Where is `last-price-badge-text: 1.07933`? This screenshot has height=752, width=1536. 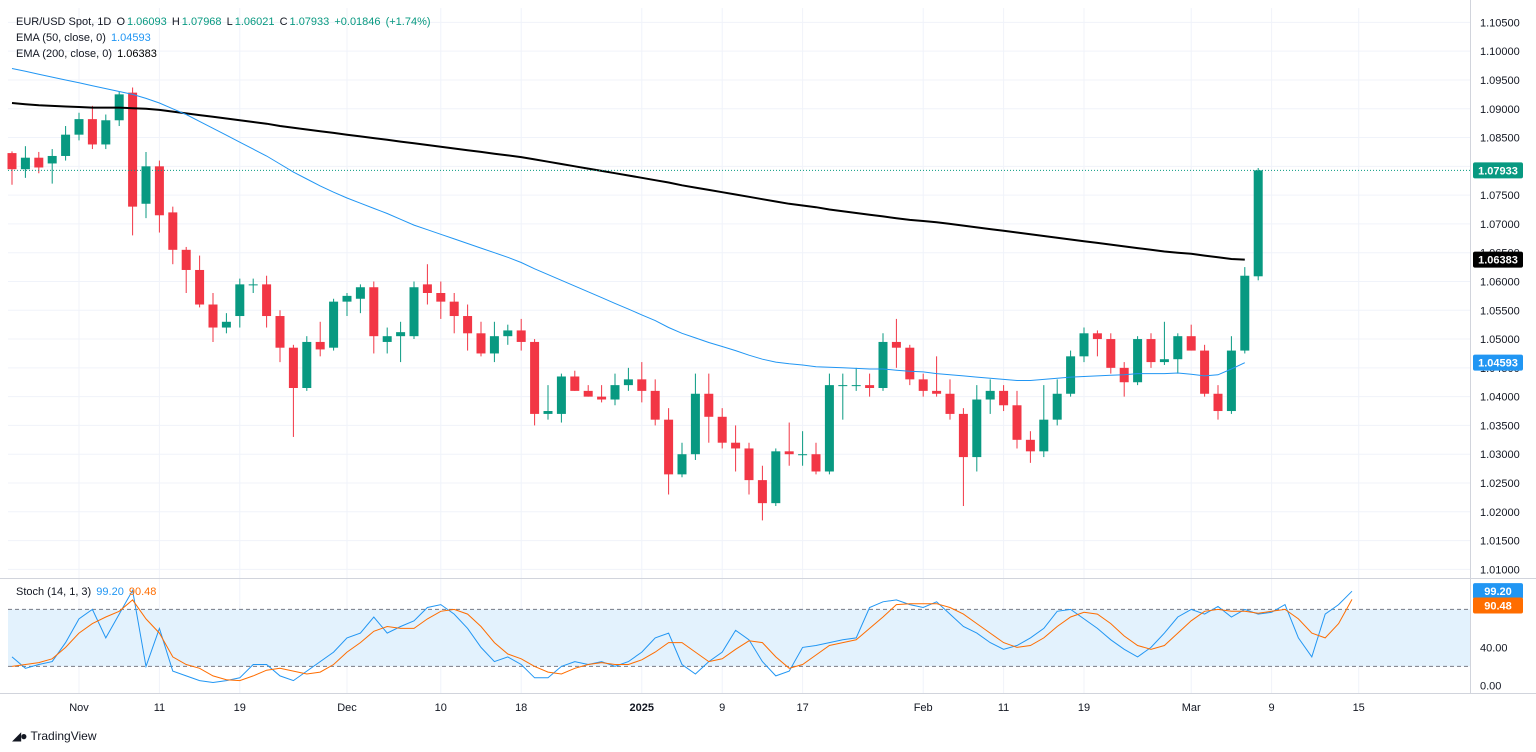
last-price-badge-text: 1.07933 is located at coordinates (1498, 171).